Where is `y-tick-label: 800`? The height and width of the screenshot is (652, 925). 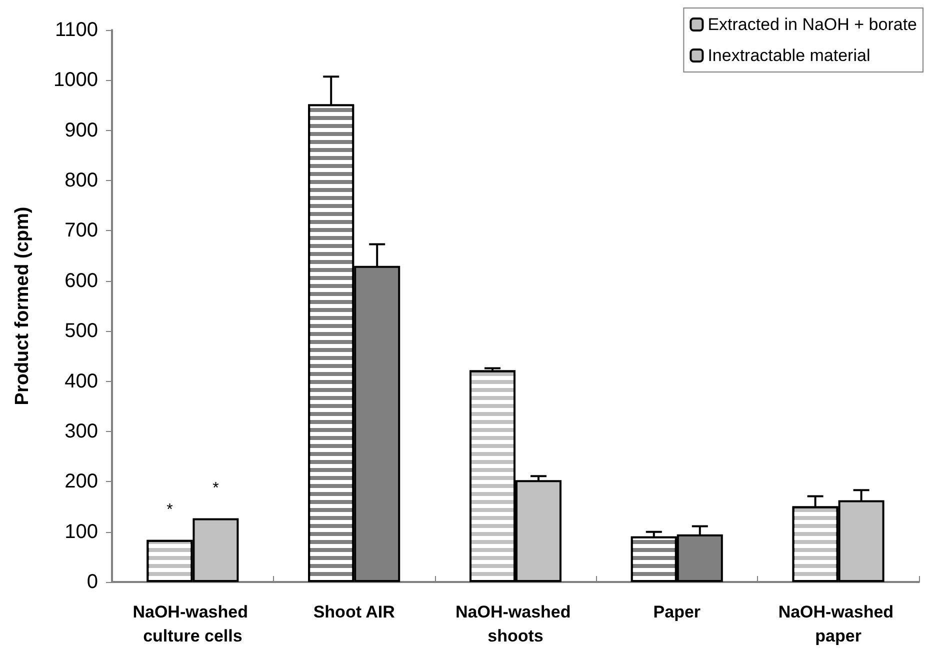
y-tick-label: 800 is located at coordinates (81, 181).